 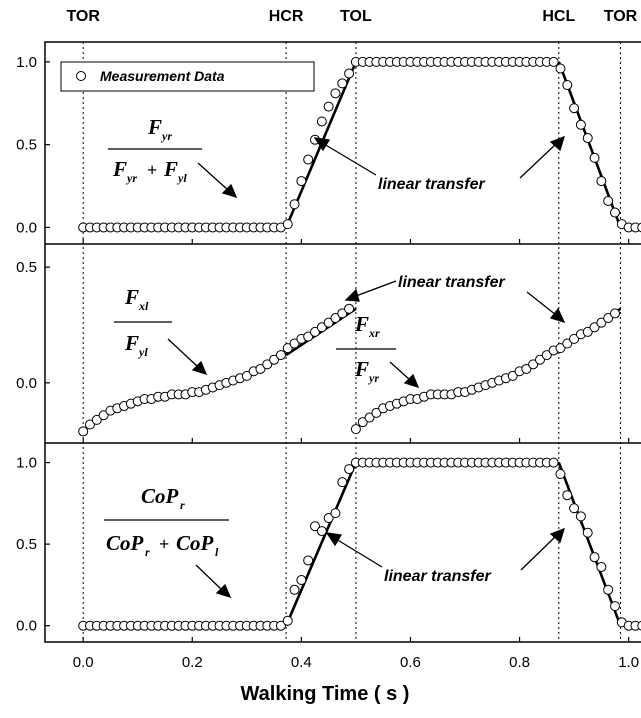 I want to click on eq2-num-symbol: F, so click(x=131, y=297).